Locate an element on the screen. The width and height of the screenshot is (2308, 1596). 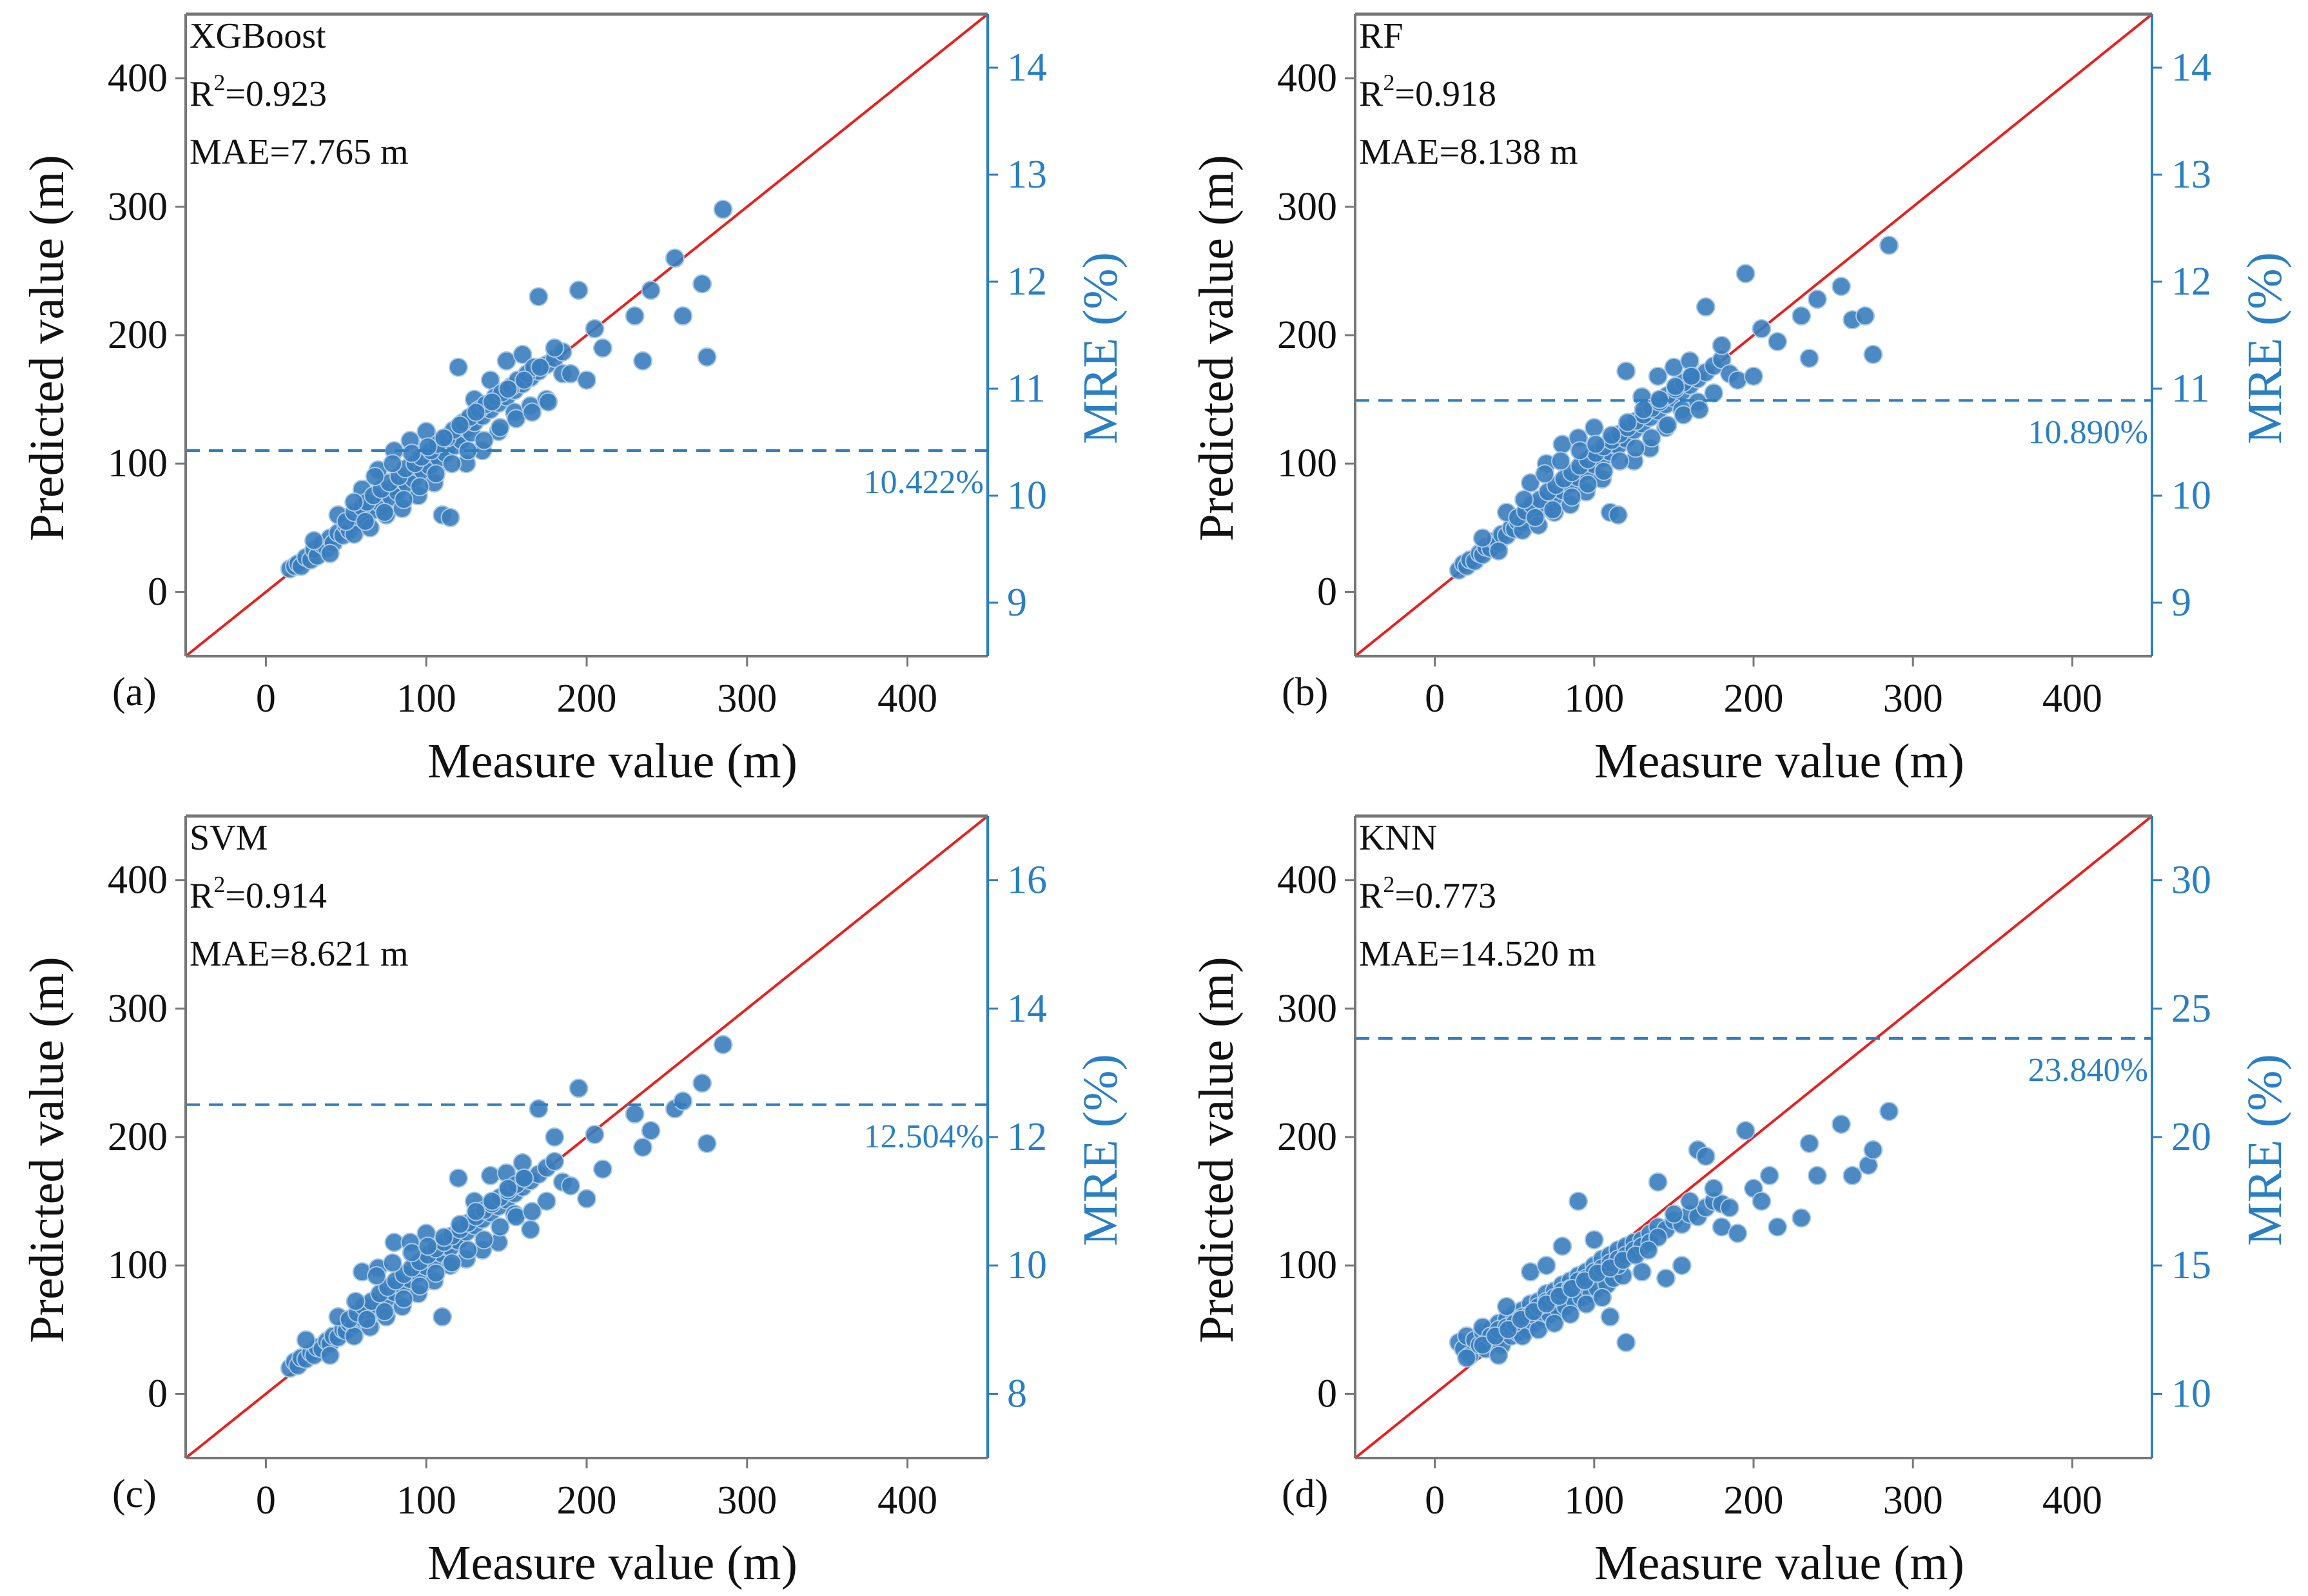
model-name: SVM is located at coordinates (229, 838).